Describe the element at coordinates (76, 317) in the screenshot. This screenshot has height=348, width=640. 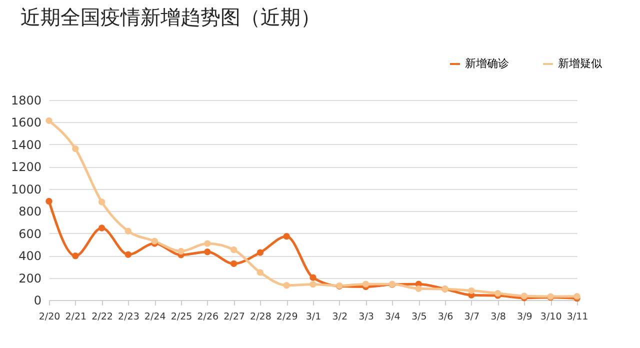
I see `x-tick-label: 2/21` at that location.